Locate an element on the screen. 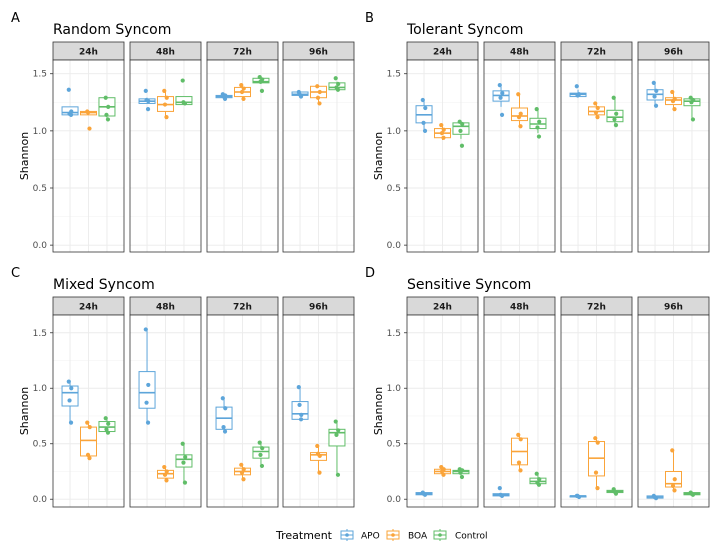 This screenshot has width=720, height=560. facet-24h: 24h is located at coordinates (441, 147).